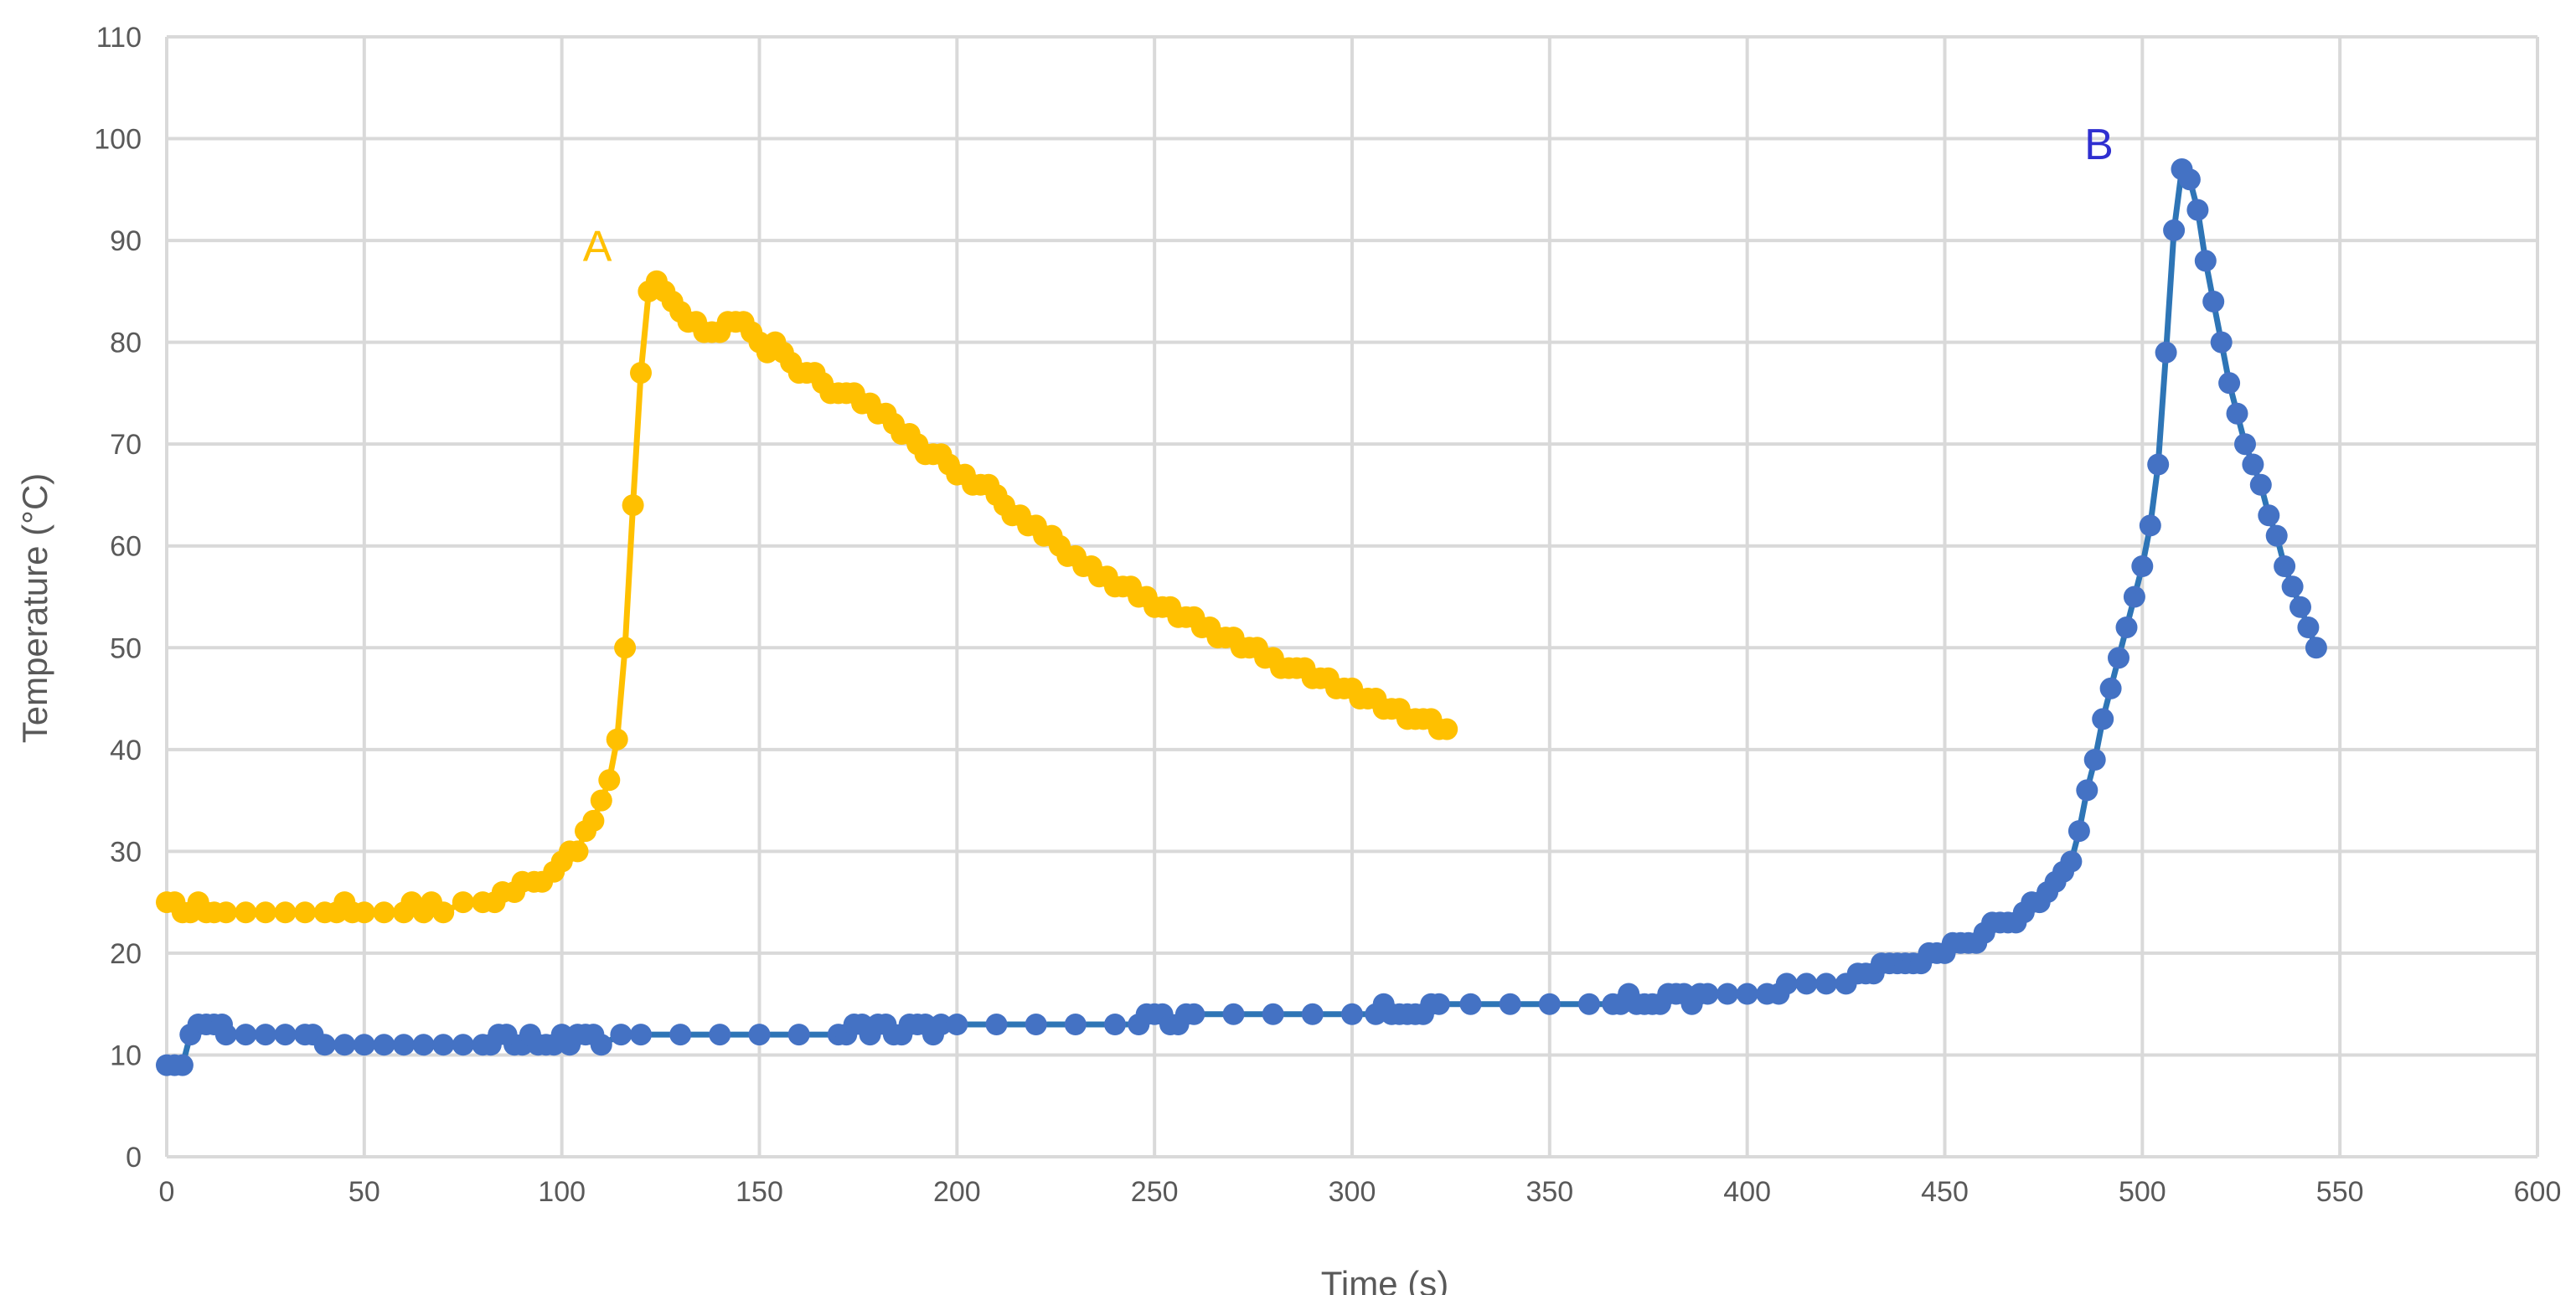  I want to click on x-tick-label-600: 600, so click(2538, 1192).